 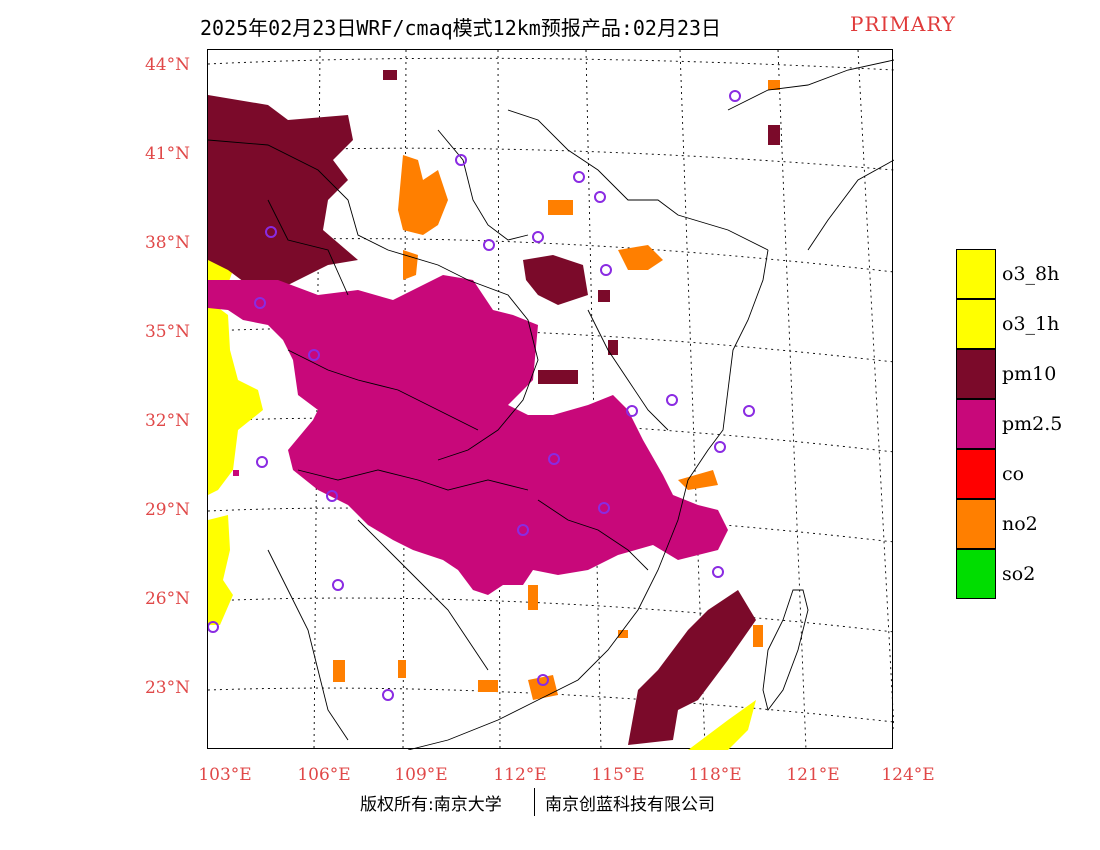 I want to click on legend-label: o3_8h, so click(x=1031, y=274).